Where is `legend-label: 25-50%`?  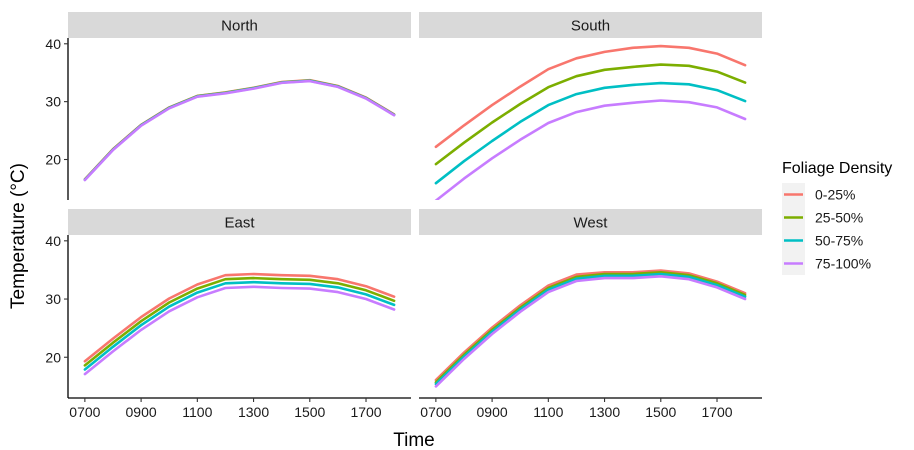
legend-label: 25-50% is located at coordinates (839, 218).